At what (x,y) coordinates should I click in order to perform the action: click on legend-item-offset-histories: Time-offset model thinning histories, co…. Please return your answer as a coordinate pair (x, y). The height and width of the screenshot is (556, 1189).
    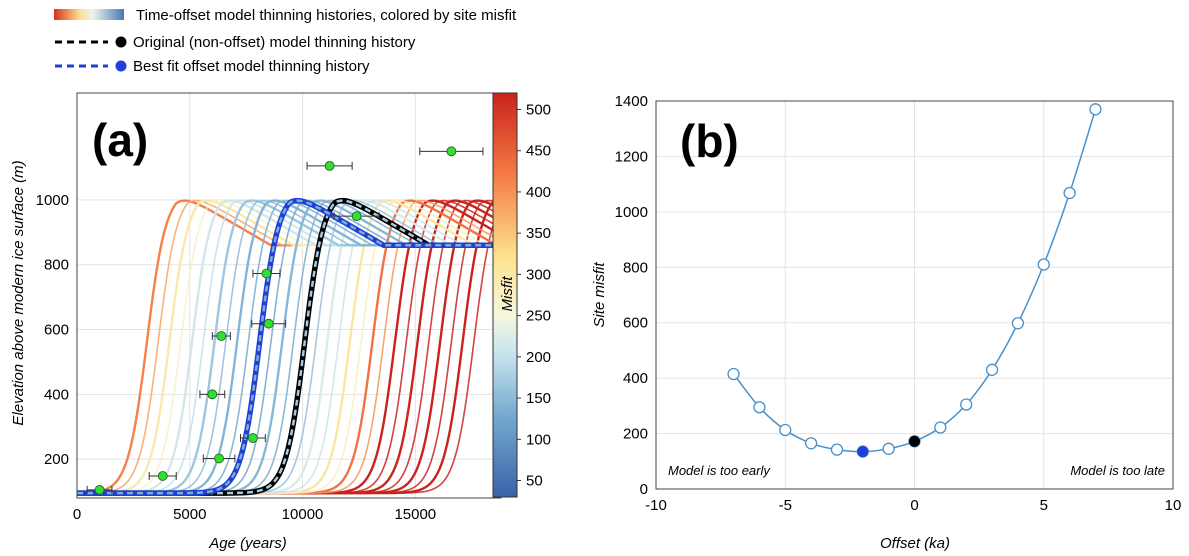
    Looking at the image, I should click on (326, 15).